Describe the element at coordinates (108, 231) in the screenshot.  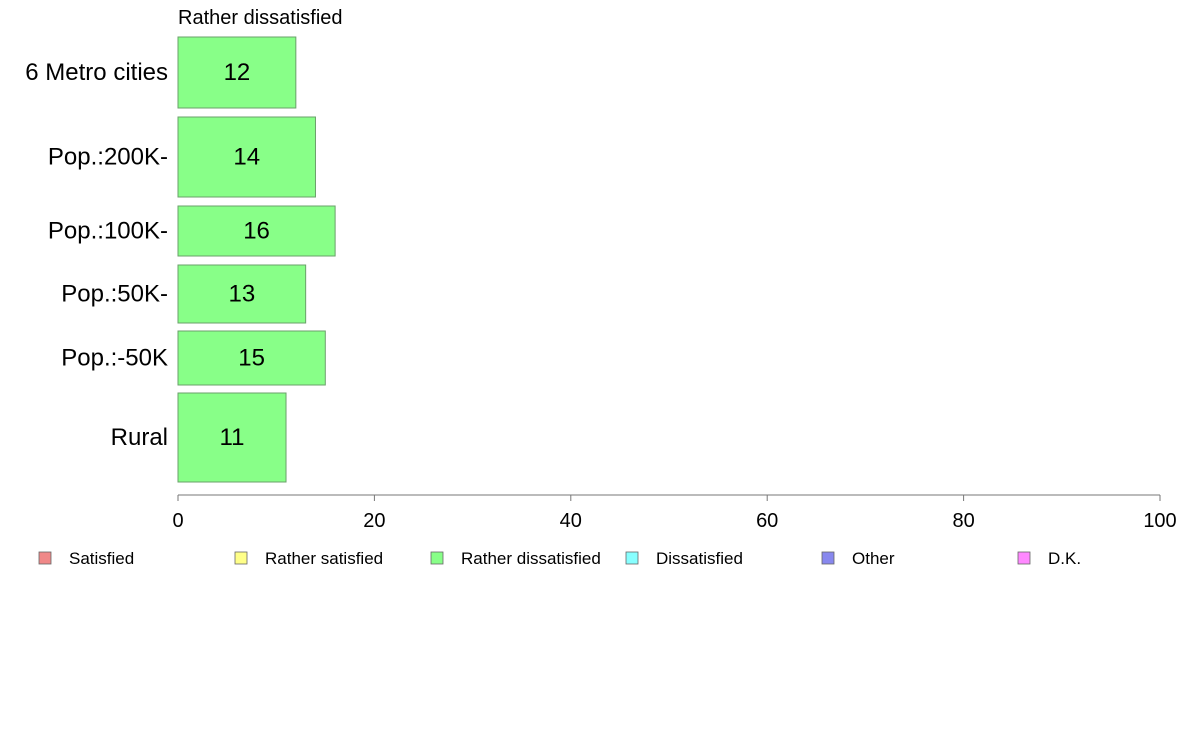
I see `category-label: Pop.:100K-` at that location.